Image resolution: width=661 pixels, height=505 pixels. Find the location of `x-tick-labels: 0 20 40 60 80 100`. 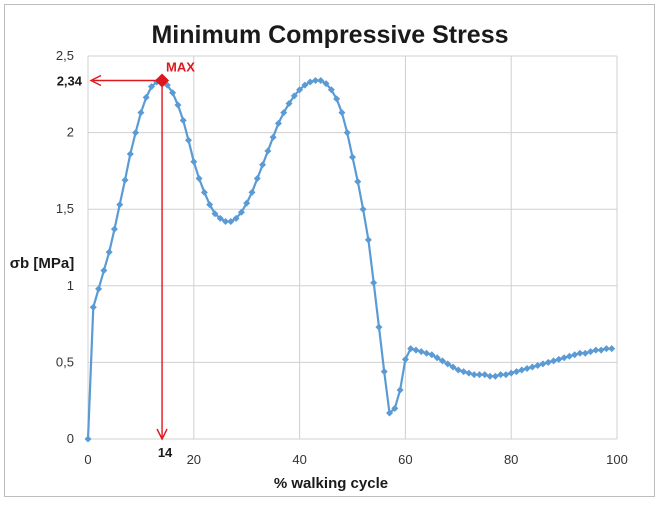

x-tick-labels: 0 20 40 60 80 100 is located at coordinates (355, 459).